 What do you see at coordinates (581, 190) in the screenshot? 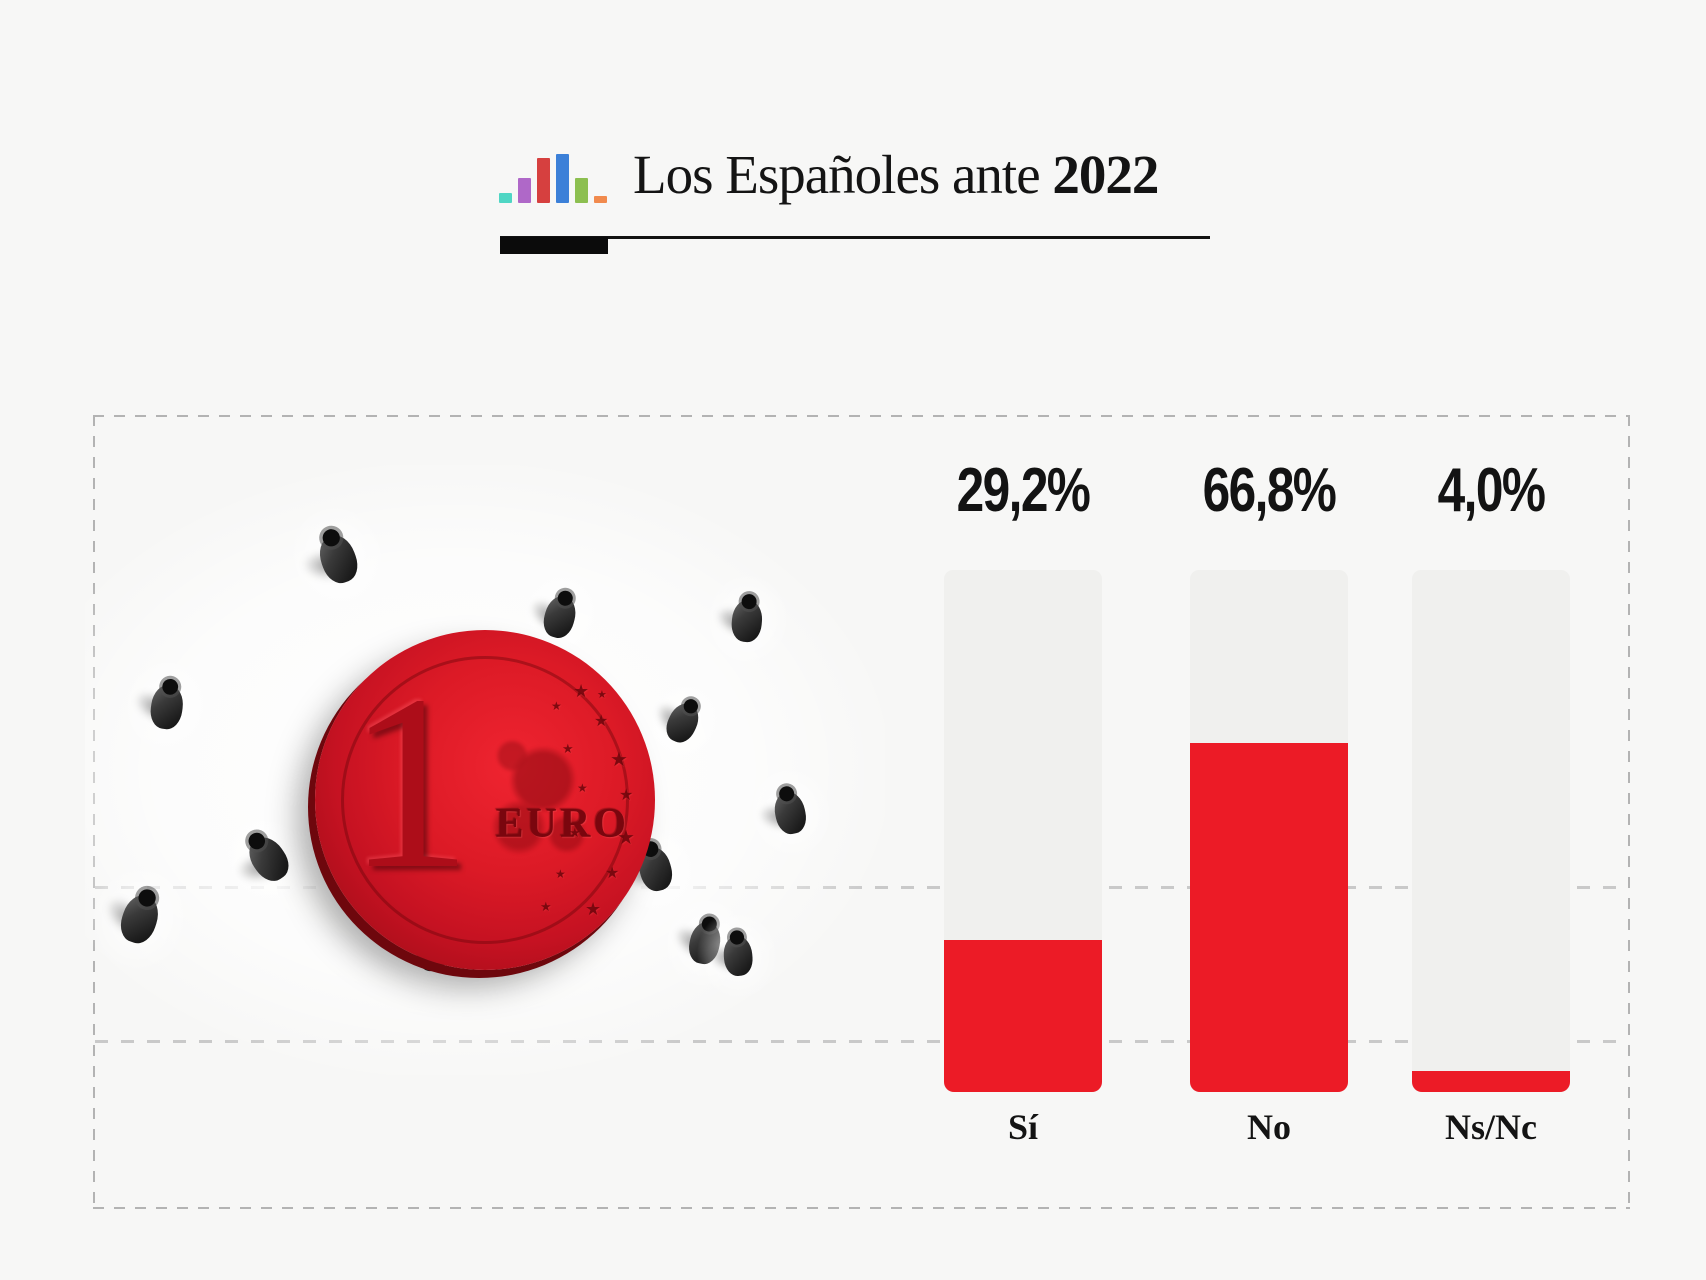
I see `logo-green-bar` at bounding box center [581, 190].